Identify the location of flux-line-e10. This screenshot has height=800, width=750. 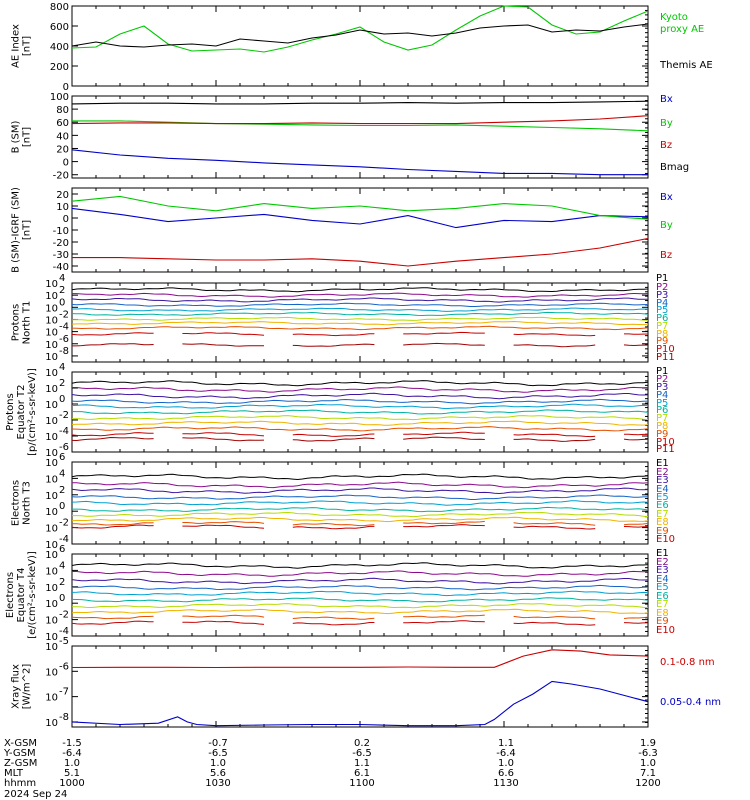
(359, 527).